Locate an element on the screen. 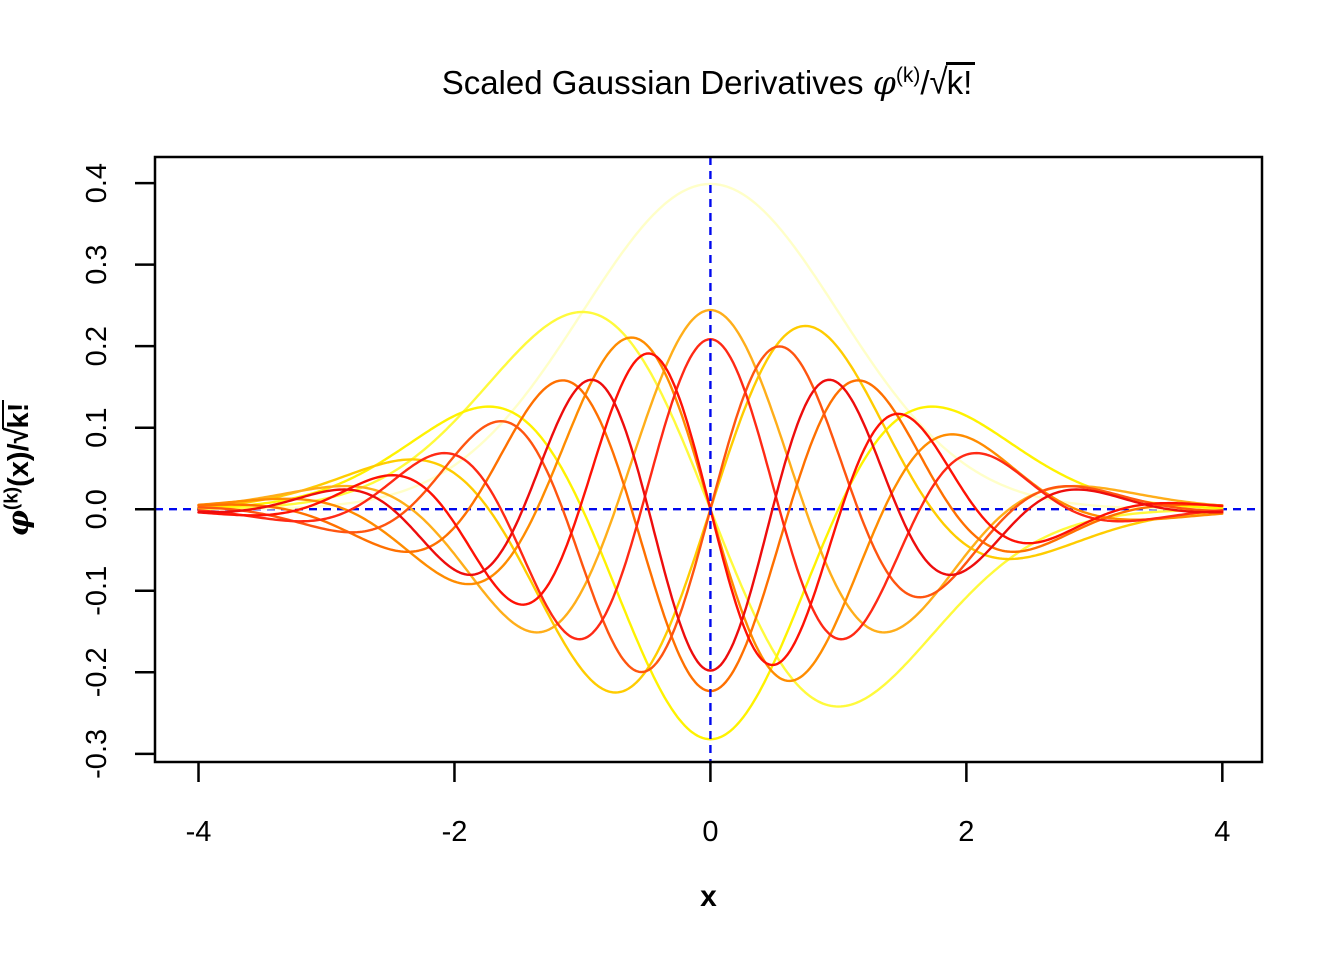 The height and width of the screenshot is (960, 1344). y-tick-label: 0.1 is located at coordinates (97, 428).